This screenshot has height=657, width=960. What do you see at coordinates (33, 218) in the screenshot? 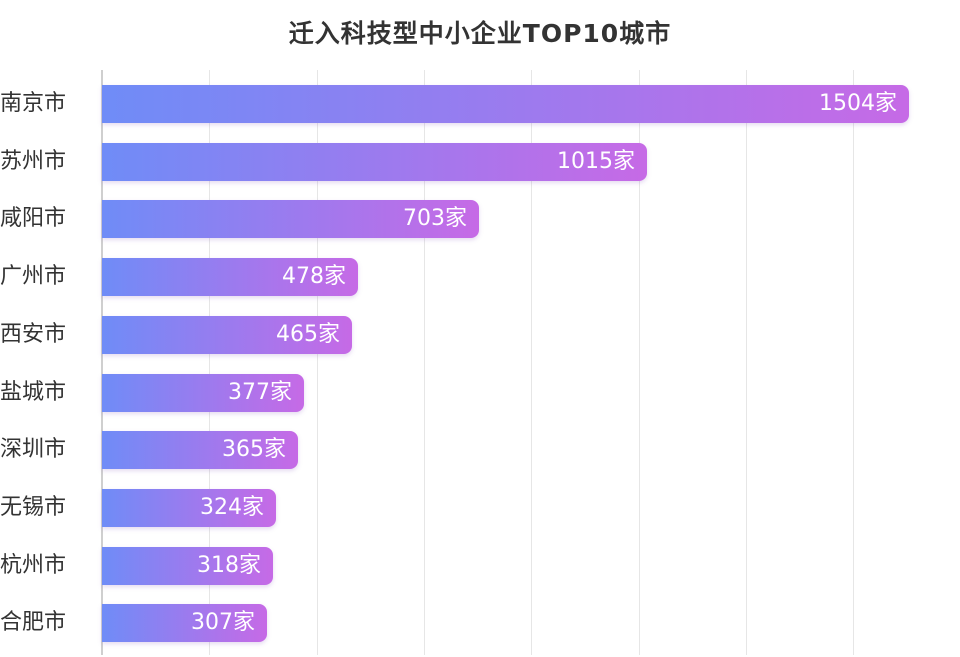
I see `category-label: 咸阳市` at bounding box center [33, 218].